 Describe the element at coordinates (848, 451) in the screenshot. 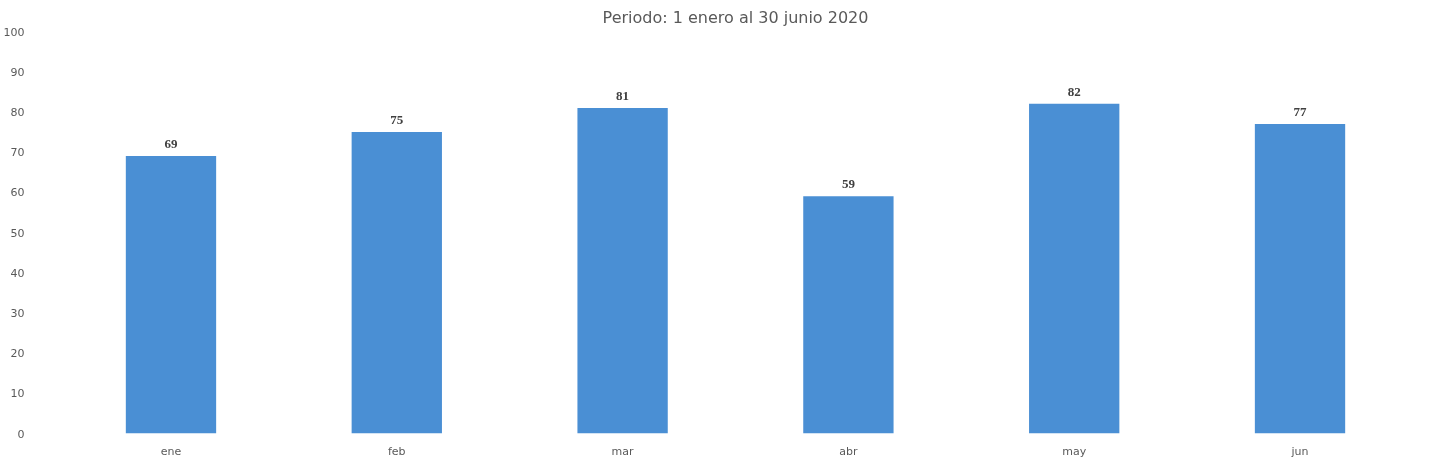

I see `x-tick-label: abr` at that location.